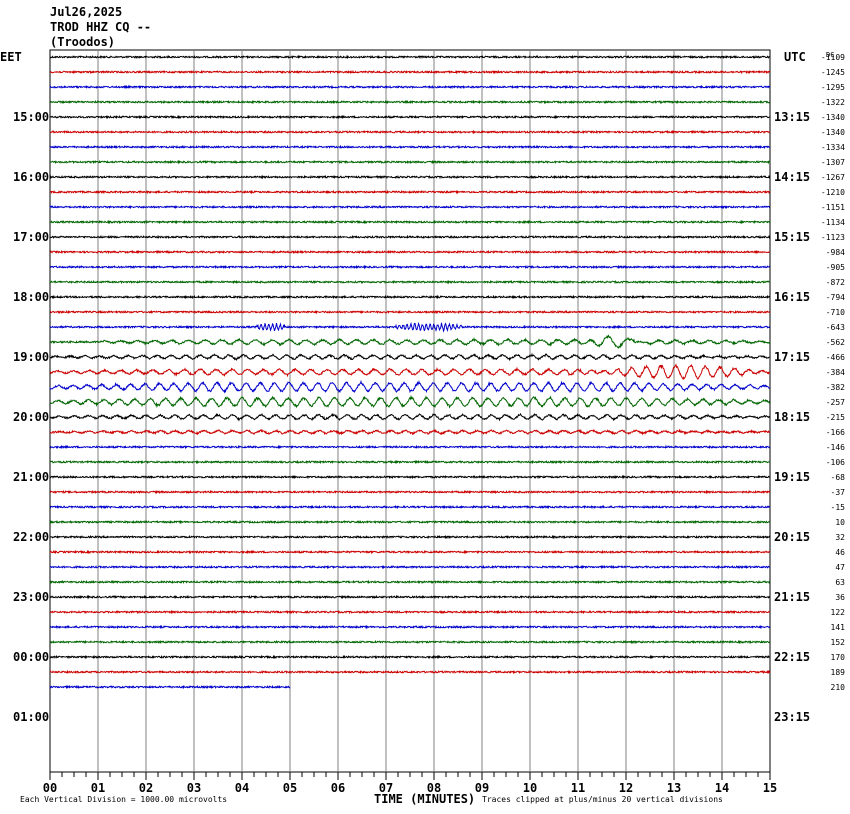 The image size is (850, 814). I want to click on dc-offset-label: 47, so click(840, 567).